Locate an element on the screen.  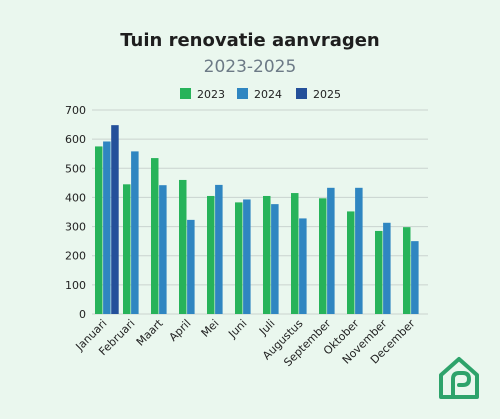
legend-swatch-2023 is located at coordinates (185, 93).